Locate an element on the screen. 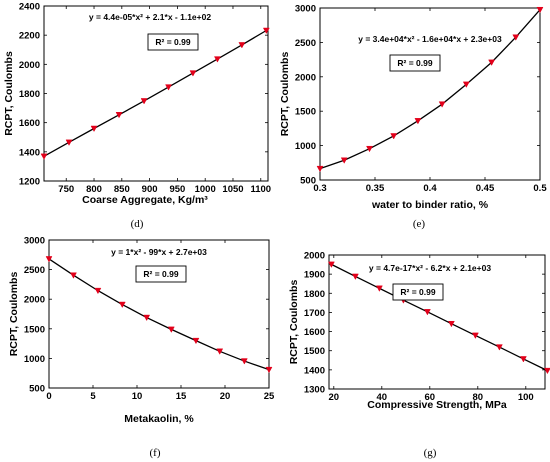 The image size is (550, 462). x-tick-label: 800 is located at coordinates (94, 189).